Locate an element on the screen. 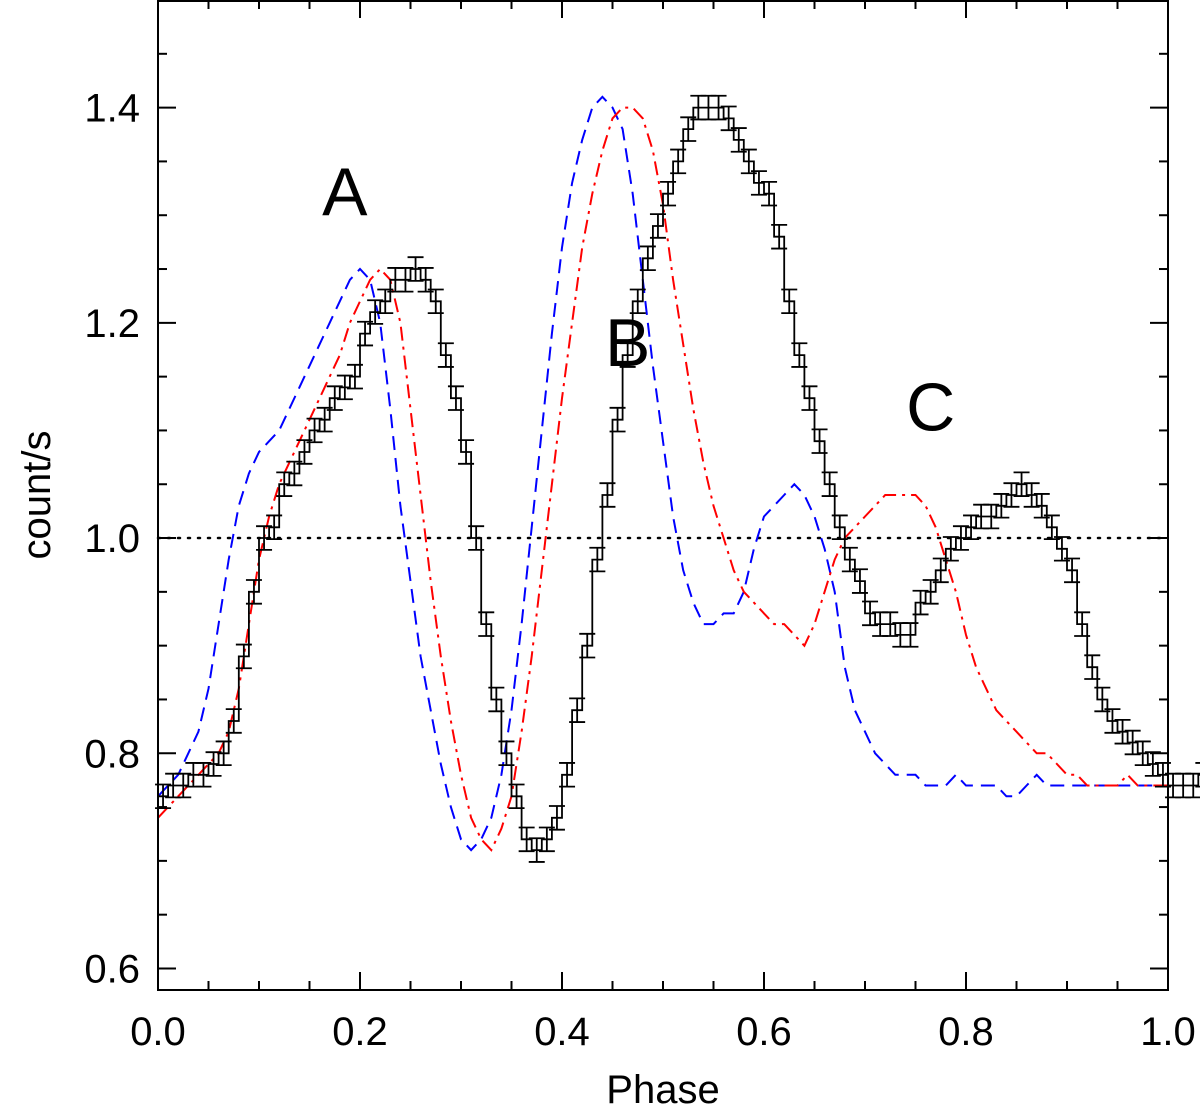 This screenshot has width=1200, height=1111. y-tick-labels: 0.6 0.8 1.0 1.2 1.4 is located at coordinates (112, 539).